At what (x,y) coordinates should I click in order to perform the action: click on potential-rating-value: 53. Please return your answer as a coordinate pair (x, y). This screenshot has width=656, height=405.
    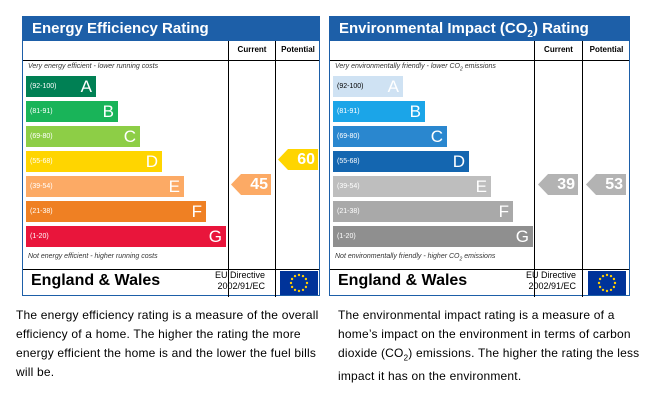
    Looking at the image, I should click on (614, 184).